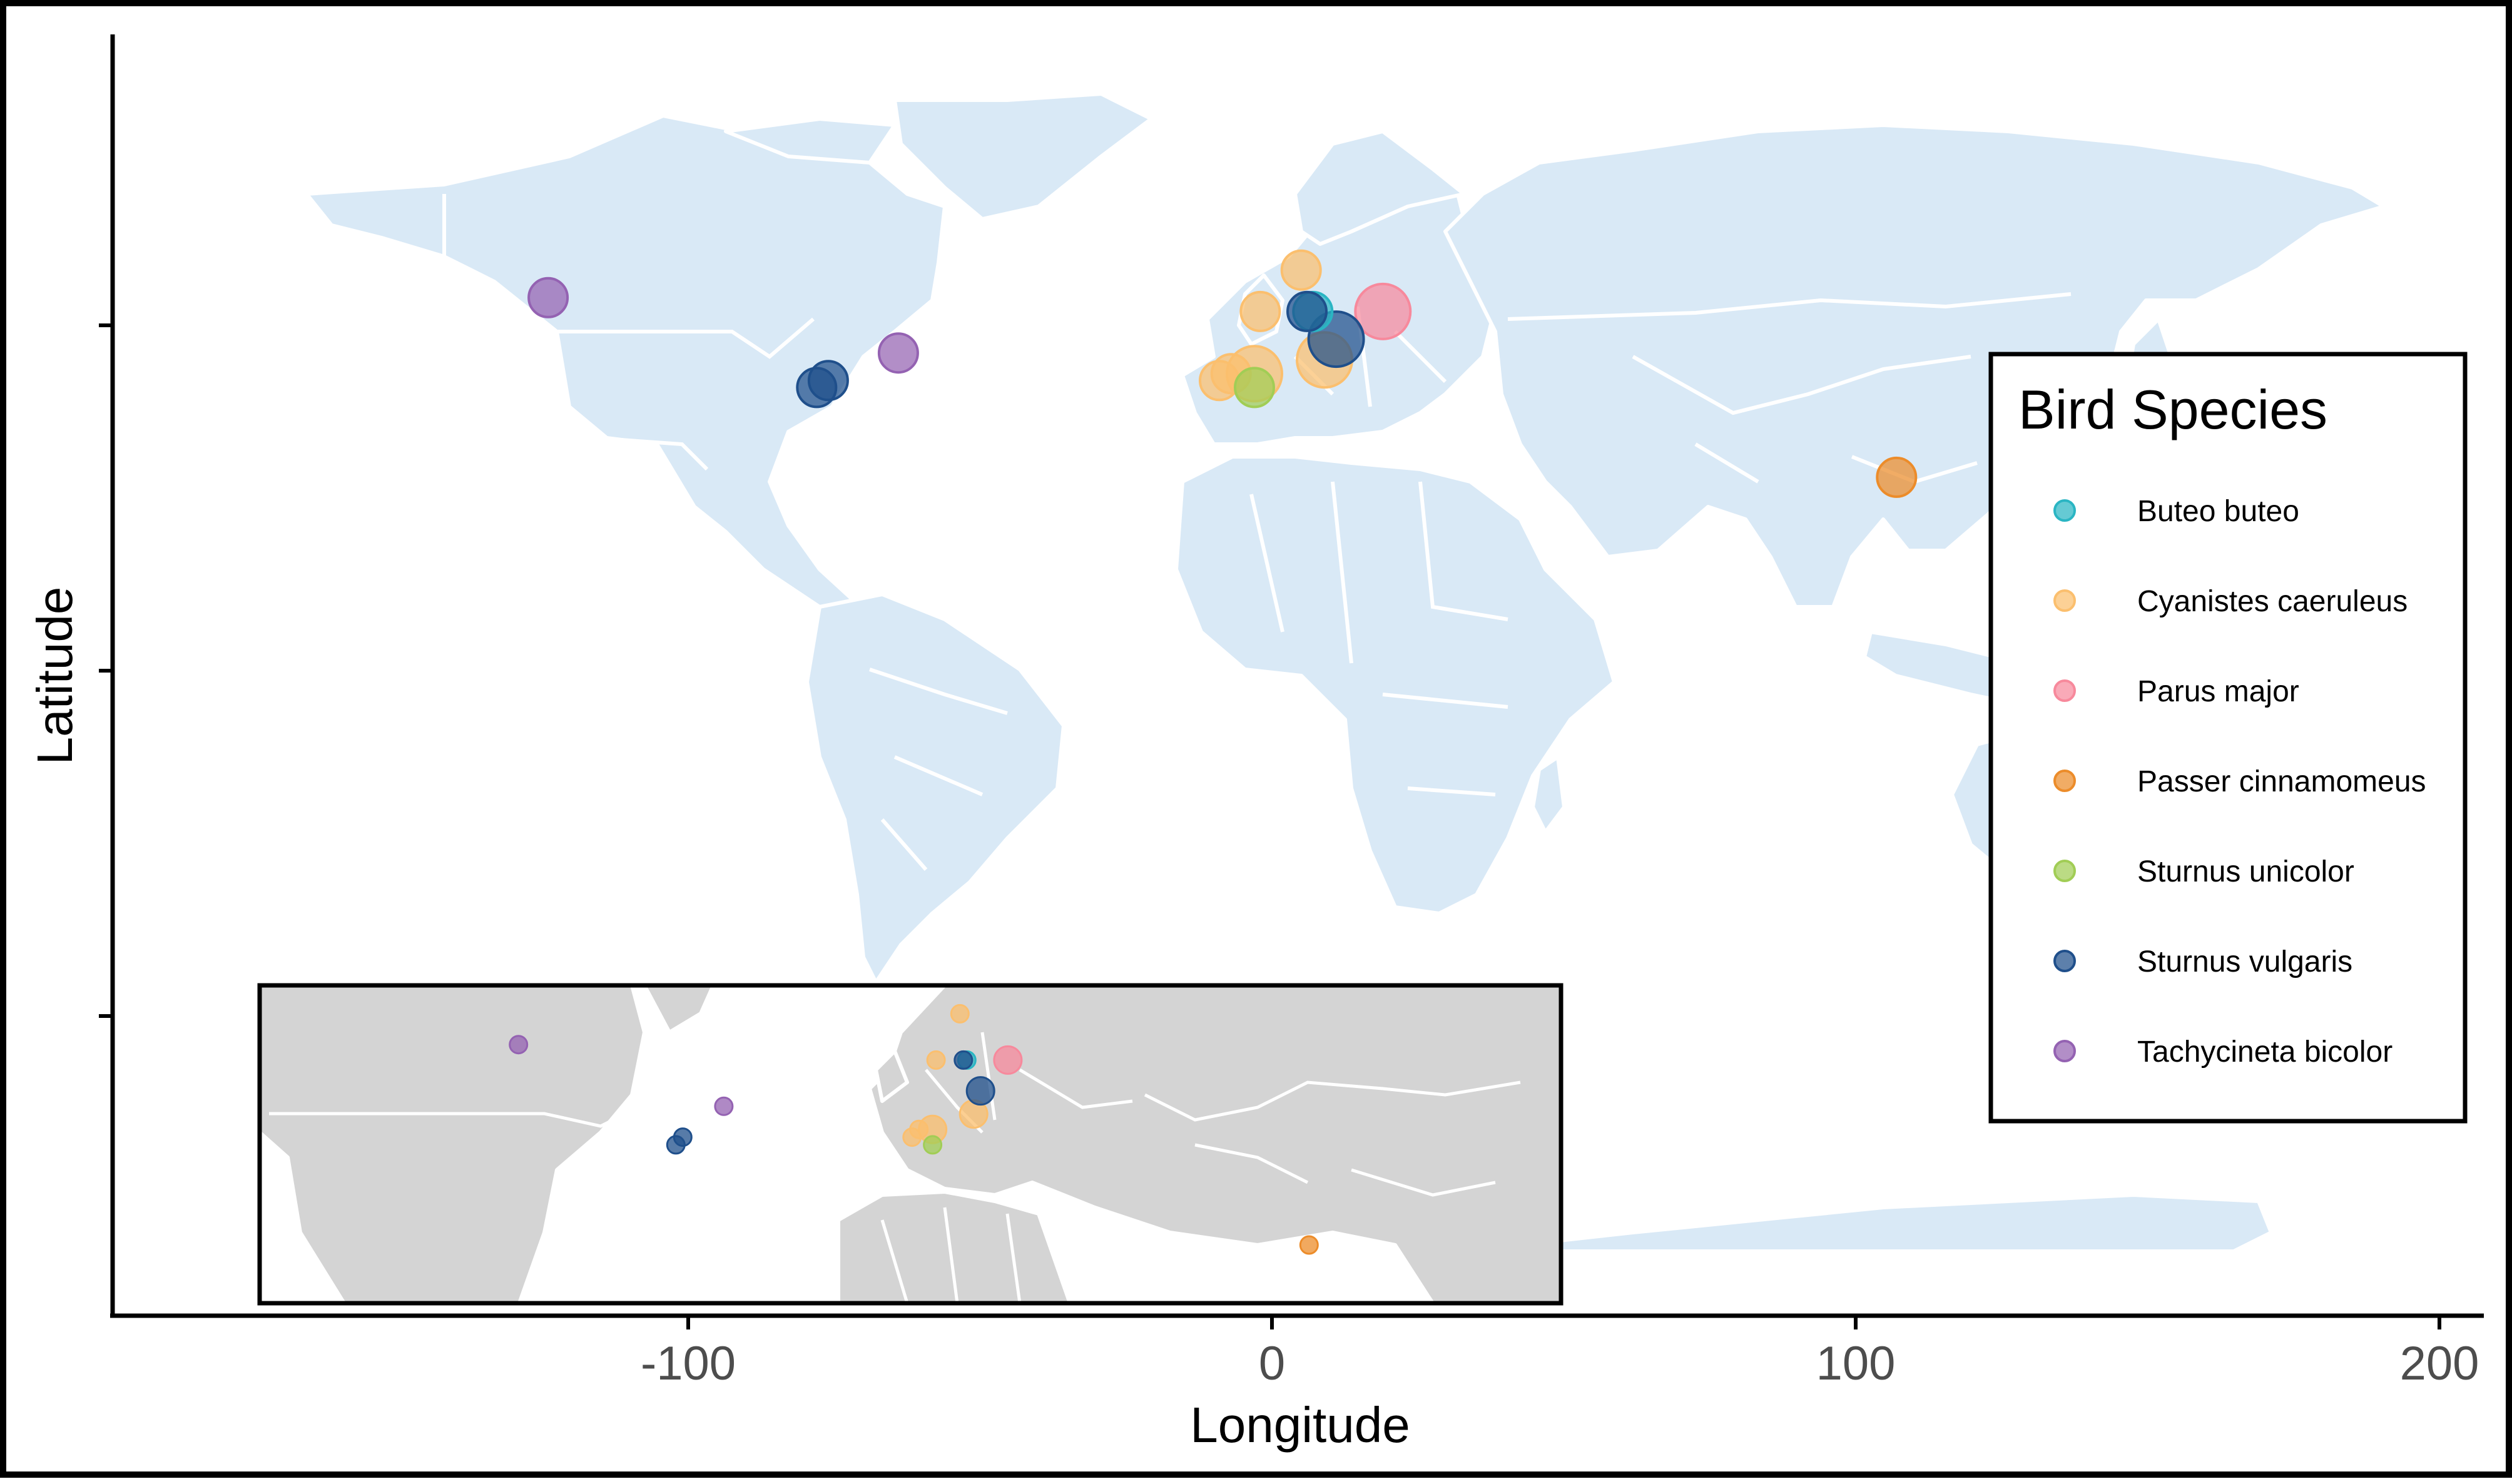  Describe the element at coordinates (1895, 1223) in the screenshot. I see `land-antarctica` at that location.